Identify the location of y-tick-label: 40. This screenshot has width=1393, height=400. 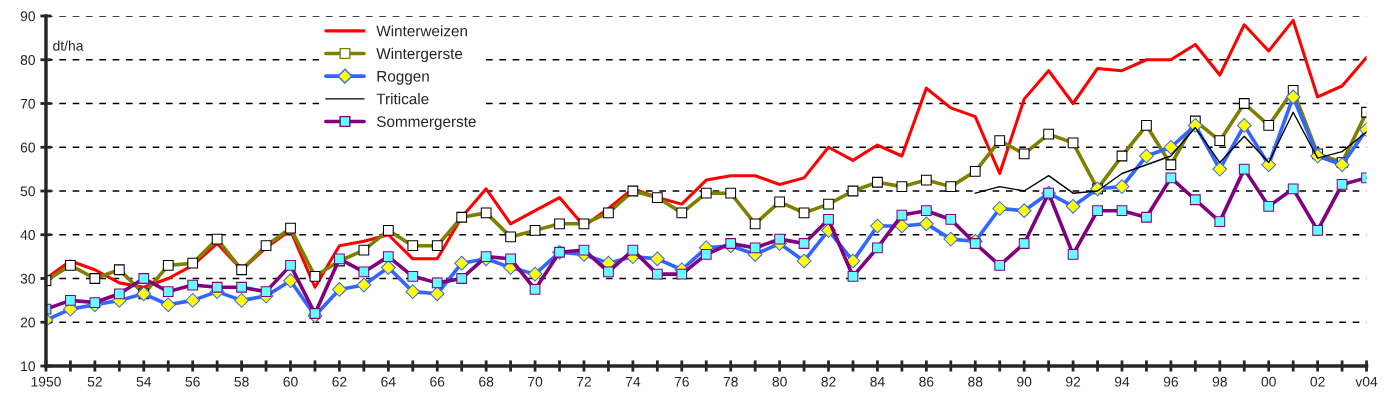
(28, 235).